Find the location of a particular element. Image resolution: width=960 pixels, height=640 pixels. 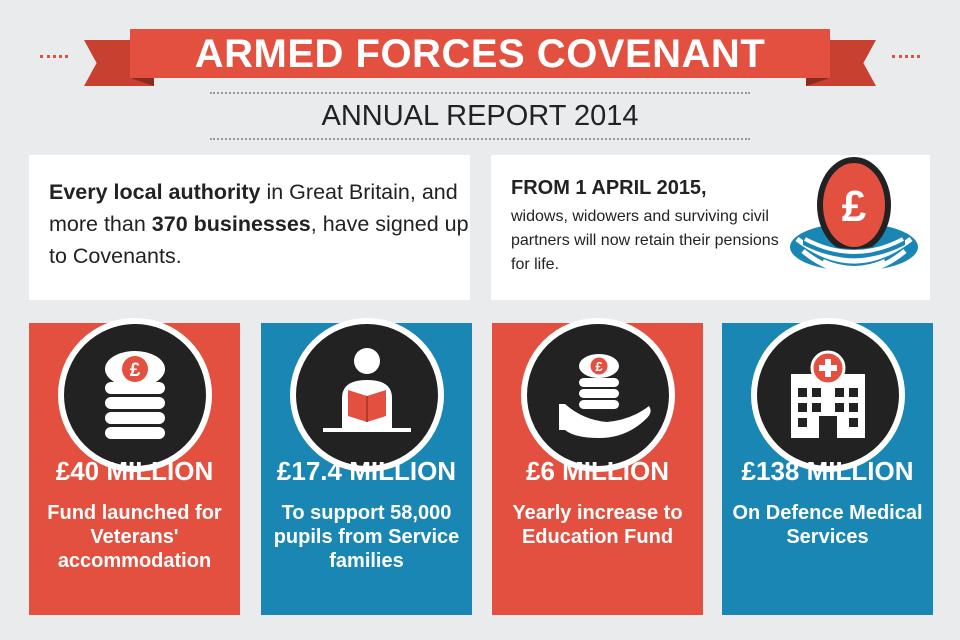

card-amount: £138 MILLION is located at coordinates (827, 471).